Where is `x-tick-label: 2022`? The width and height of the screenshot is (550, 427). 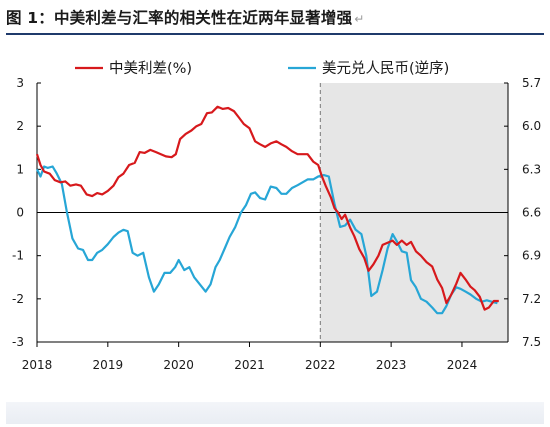
x-tick-label: 2022 is located at coordinates (320, 365).